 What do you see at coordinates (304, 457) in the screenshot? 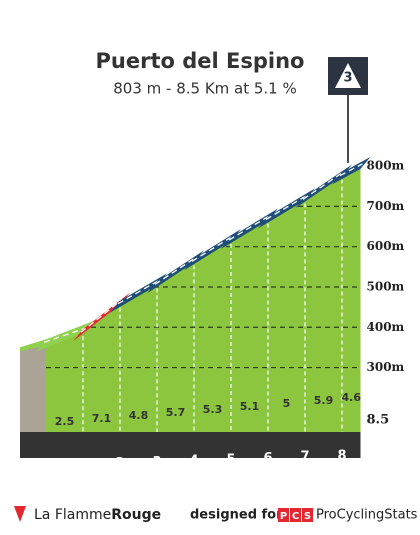
I see `x-tick-label: 7` at bounding box center [304, 457].